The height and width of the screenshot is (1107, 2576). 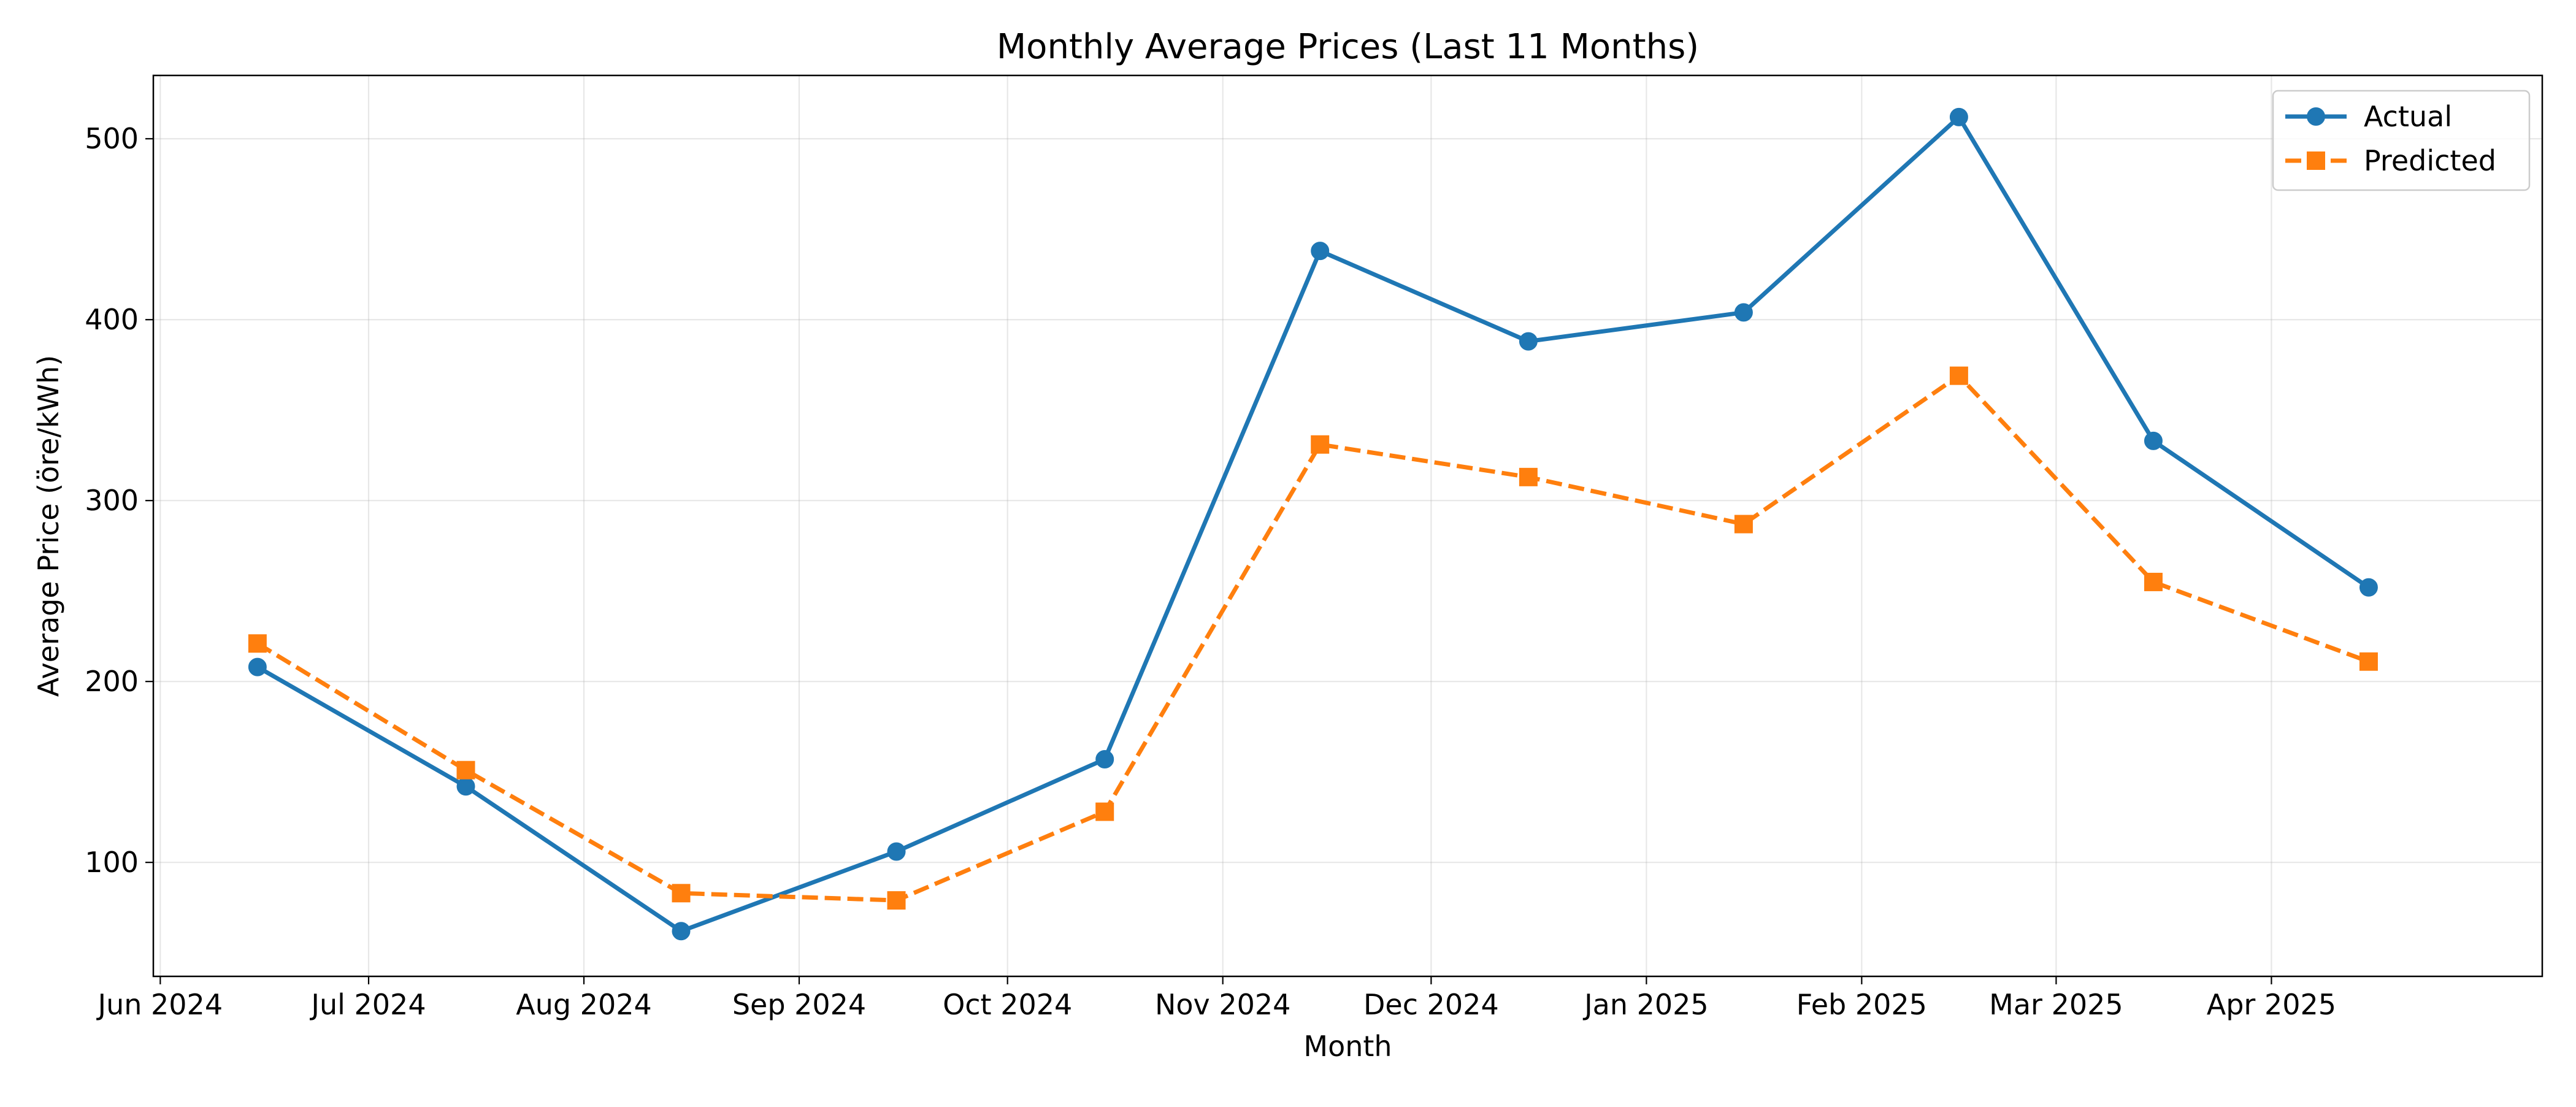 I want to click on x-tick-label: Jul 2024, so click(x=367, y=1004).